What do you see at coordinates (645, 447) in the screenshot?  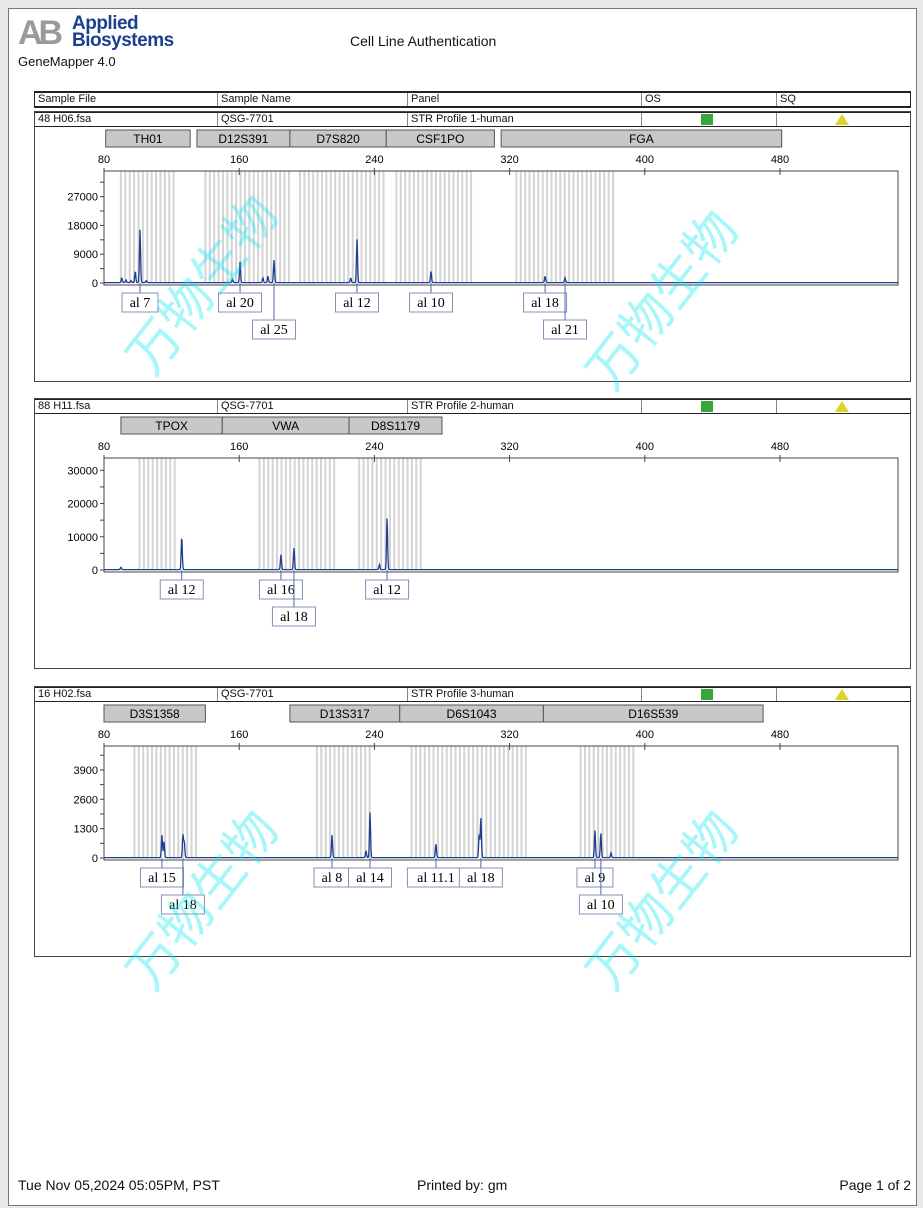 I see `x-tick-label: 400` at bounding box center [645, 447].